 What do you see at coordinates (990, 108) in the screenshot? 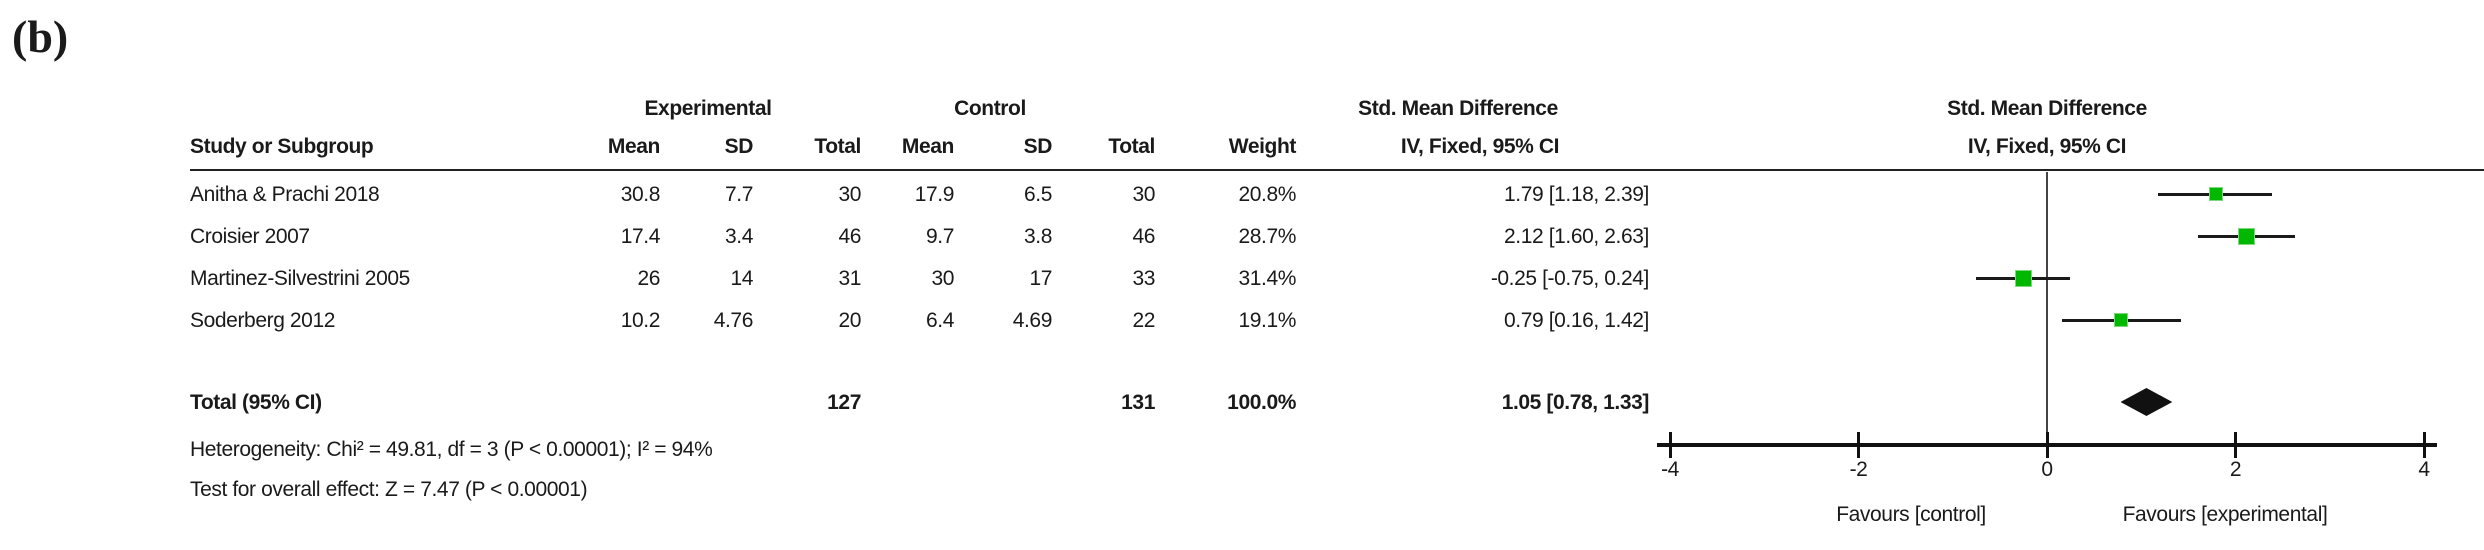
I see `group-header-control: Control` at bounding box center [990, 108].